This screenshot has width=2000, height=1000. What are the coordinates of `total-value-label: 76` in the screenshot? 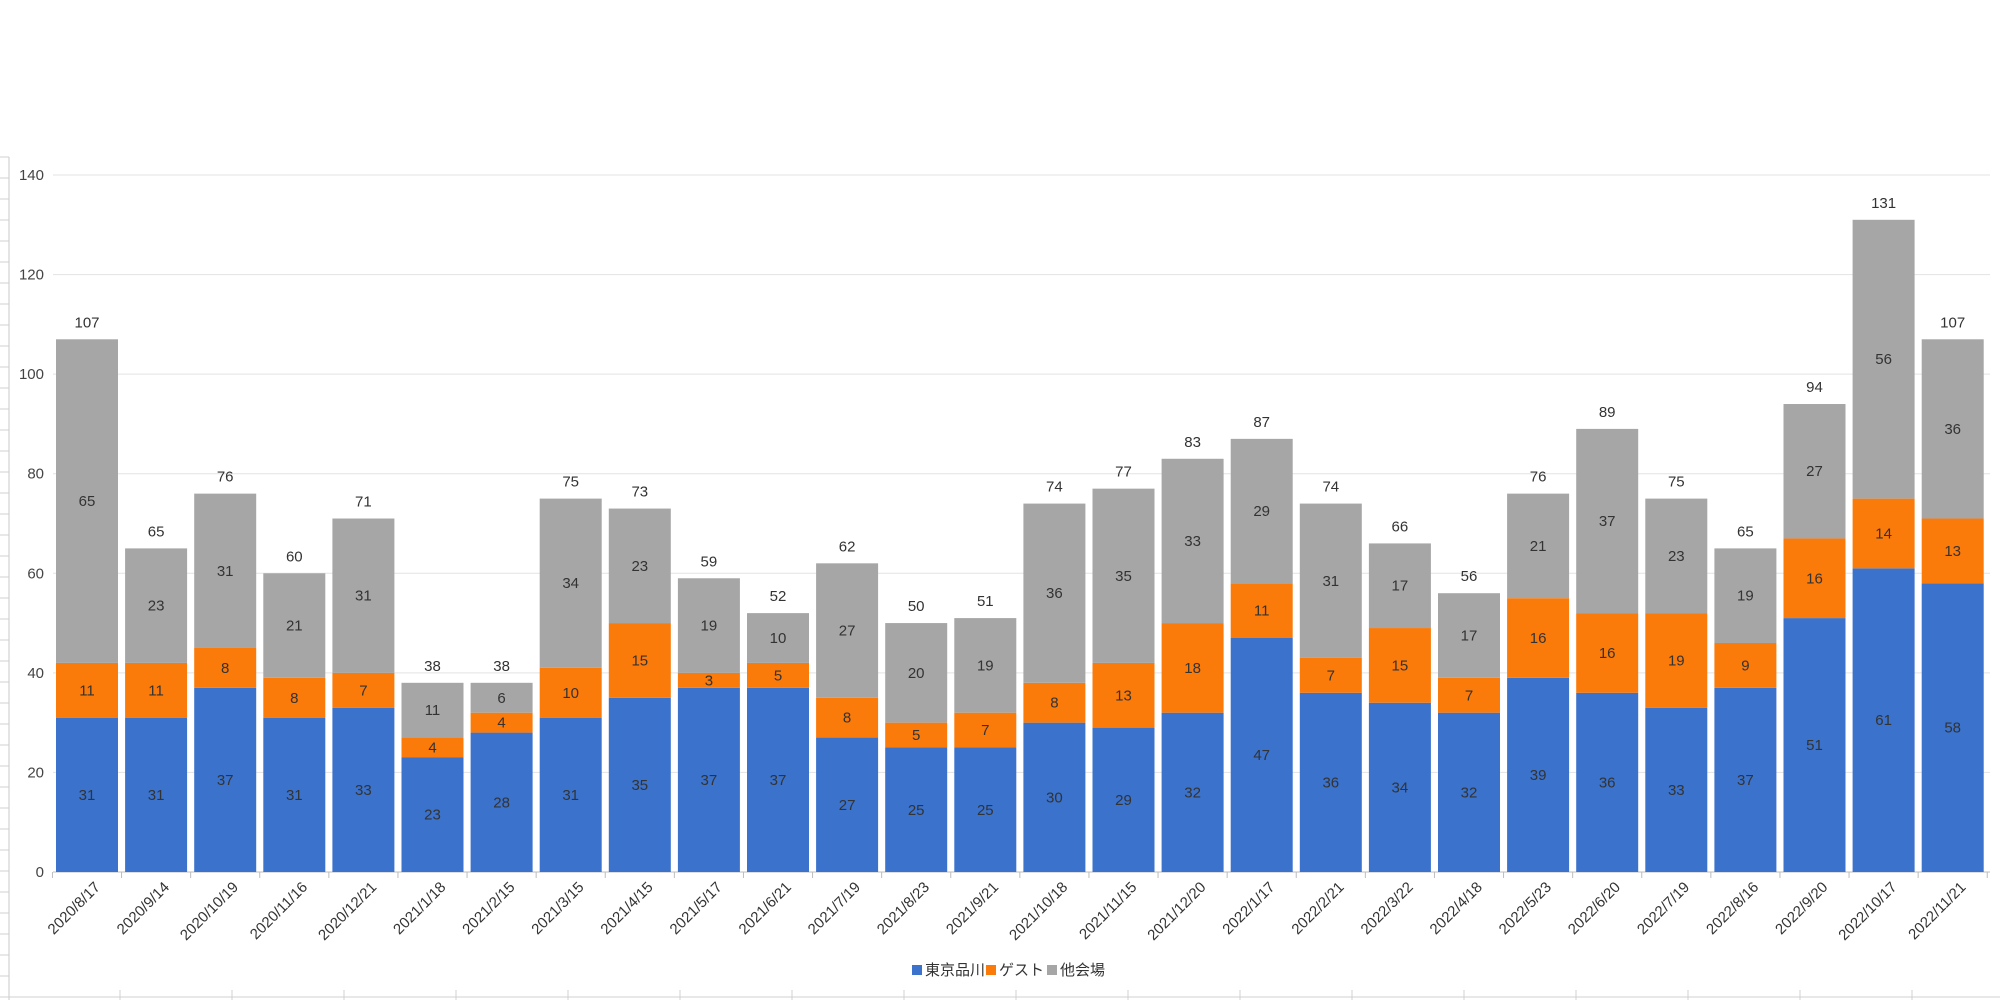 It's located at (1538, 477).